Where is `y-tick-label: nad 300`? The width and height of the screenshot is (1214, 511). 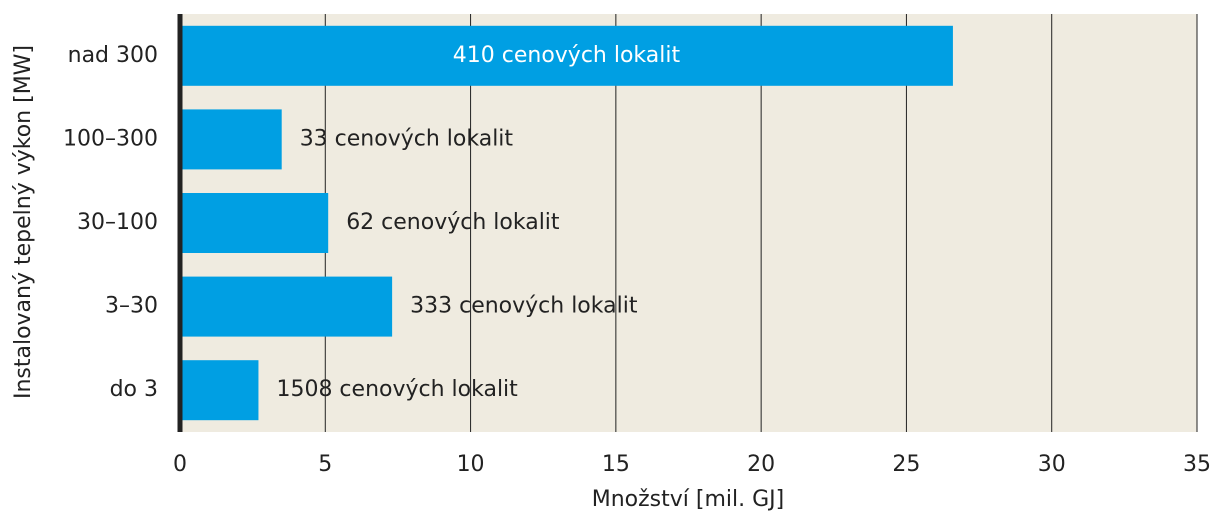 y-tick-label: nad 300 is located at coordinates (113, 55).